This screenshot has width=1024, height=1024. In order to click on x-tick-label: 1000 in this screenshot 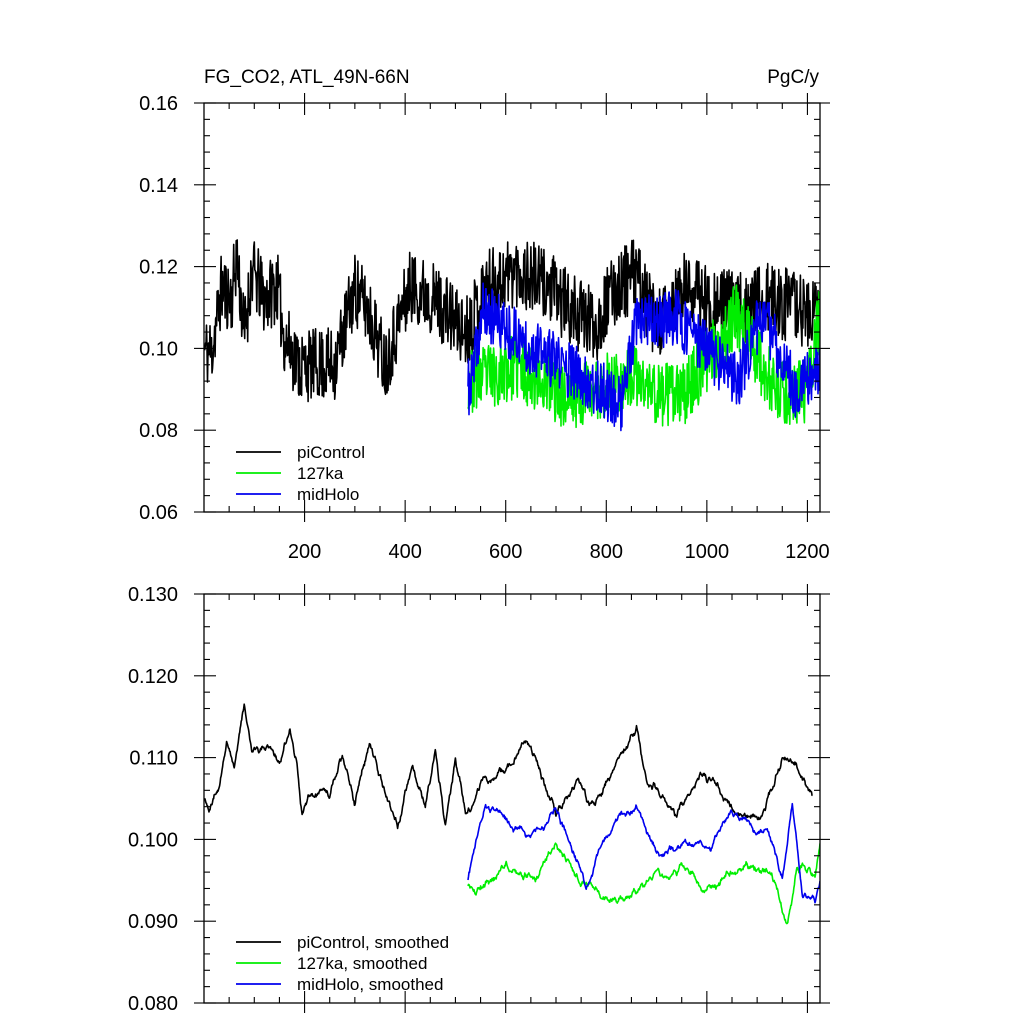, I will do `click(707, 552)`.